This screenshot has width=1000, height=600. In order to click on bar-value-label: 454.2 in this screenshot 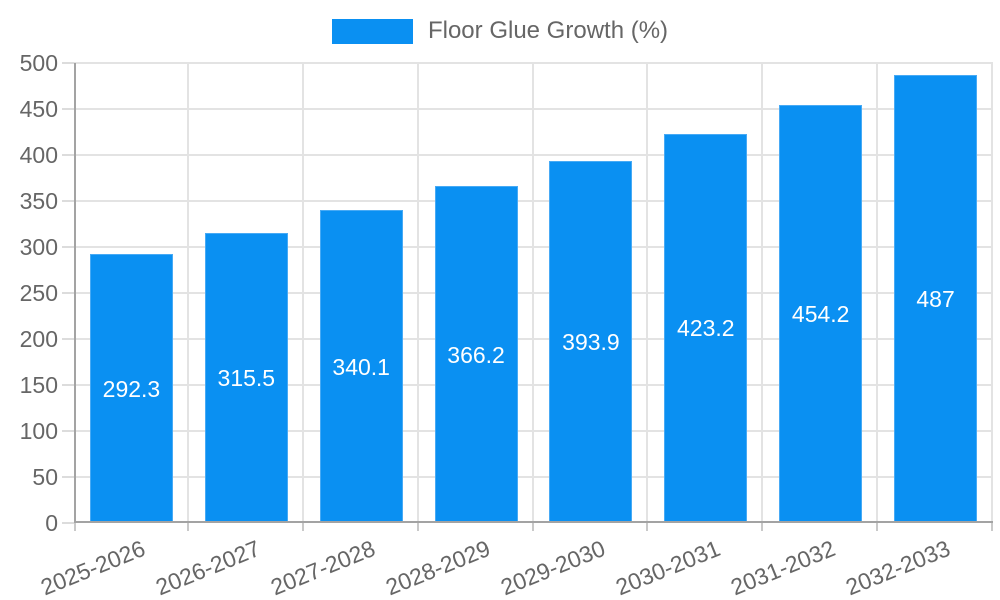, I will do `click(820, 314)`.